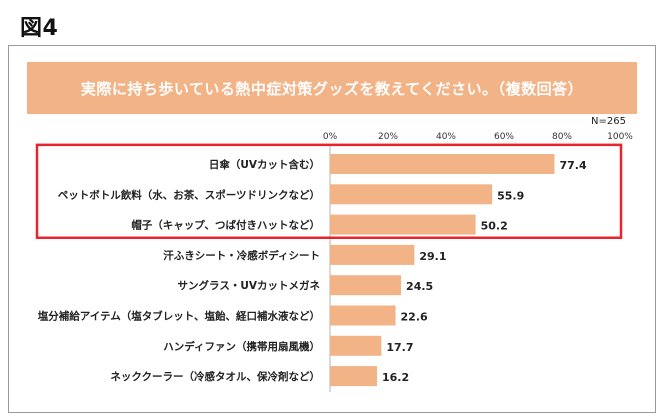  What do you see at coordinates (264, 164) in the screenshot?
I see `category-label: 日傘（UVカット含む）` at bounding box center [264, 164].